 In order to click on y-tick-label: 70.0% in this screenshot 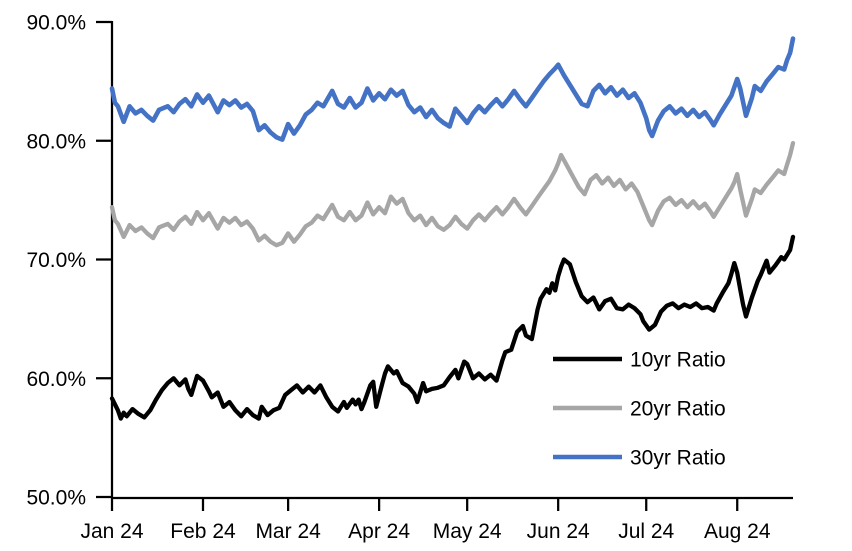, I will do `click(56, 260)`.